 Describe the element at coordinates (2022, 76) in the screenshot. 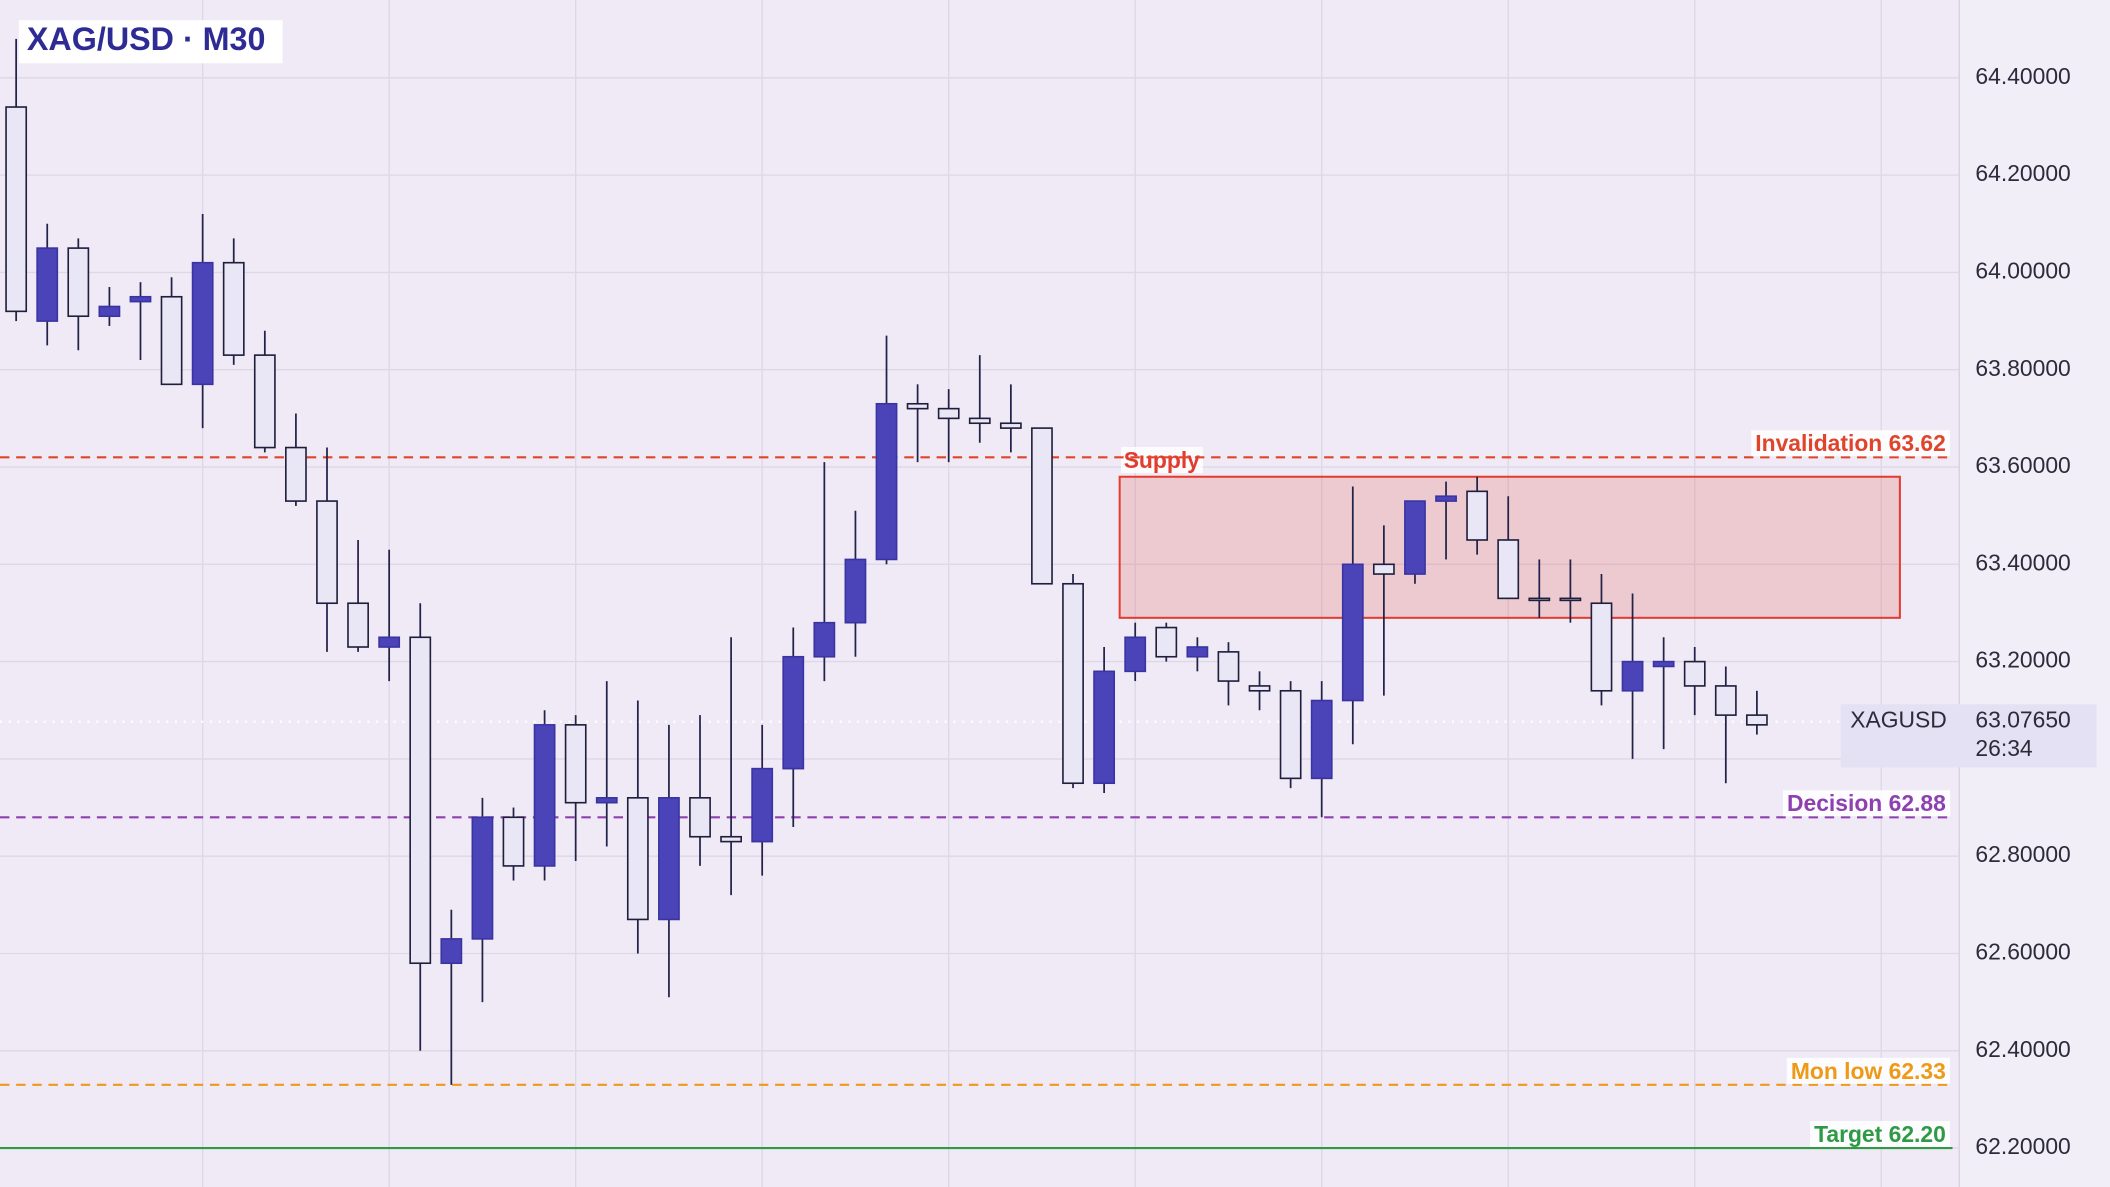

I see `y-tick-label: 64.40000` at that location.